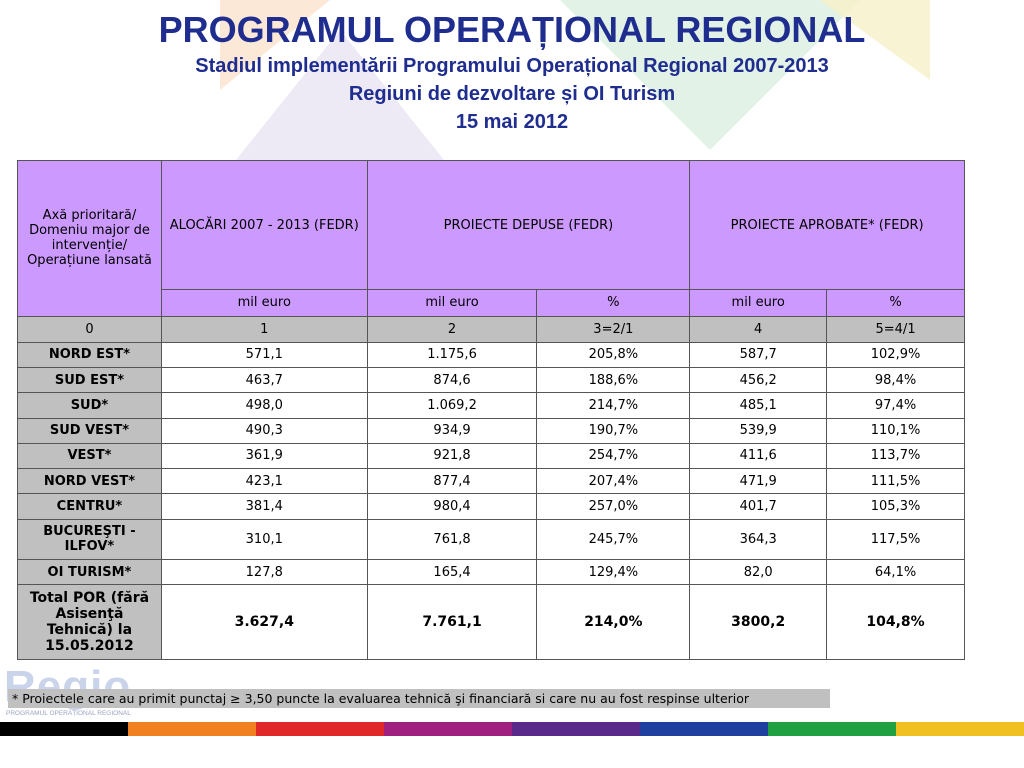  Describe the element at coordinates (452, 481) in the screenshot. I see `submitted-cell: 877,4` at that location.